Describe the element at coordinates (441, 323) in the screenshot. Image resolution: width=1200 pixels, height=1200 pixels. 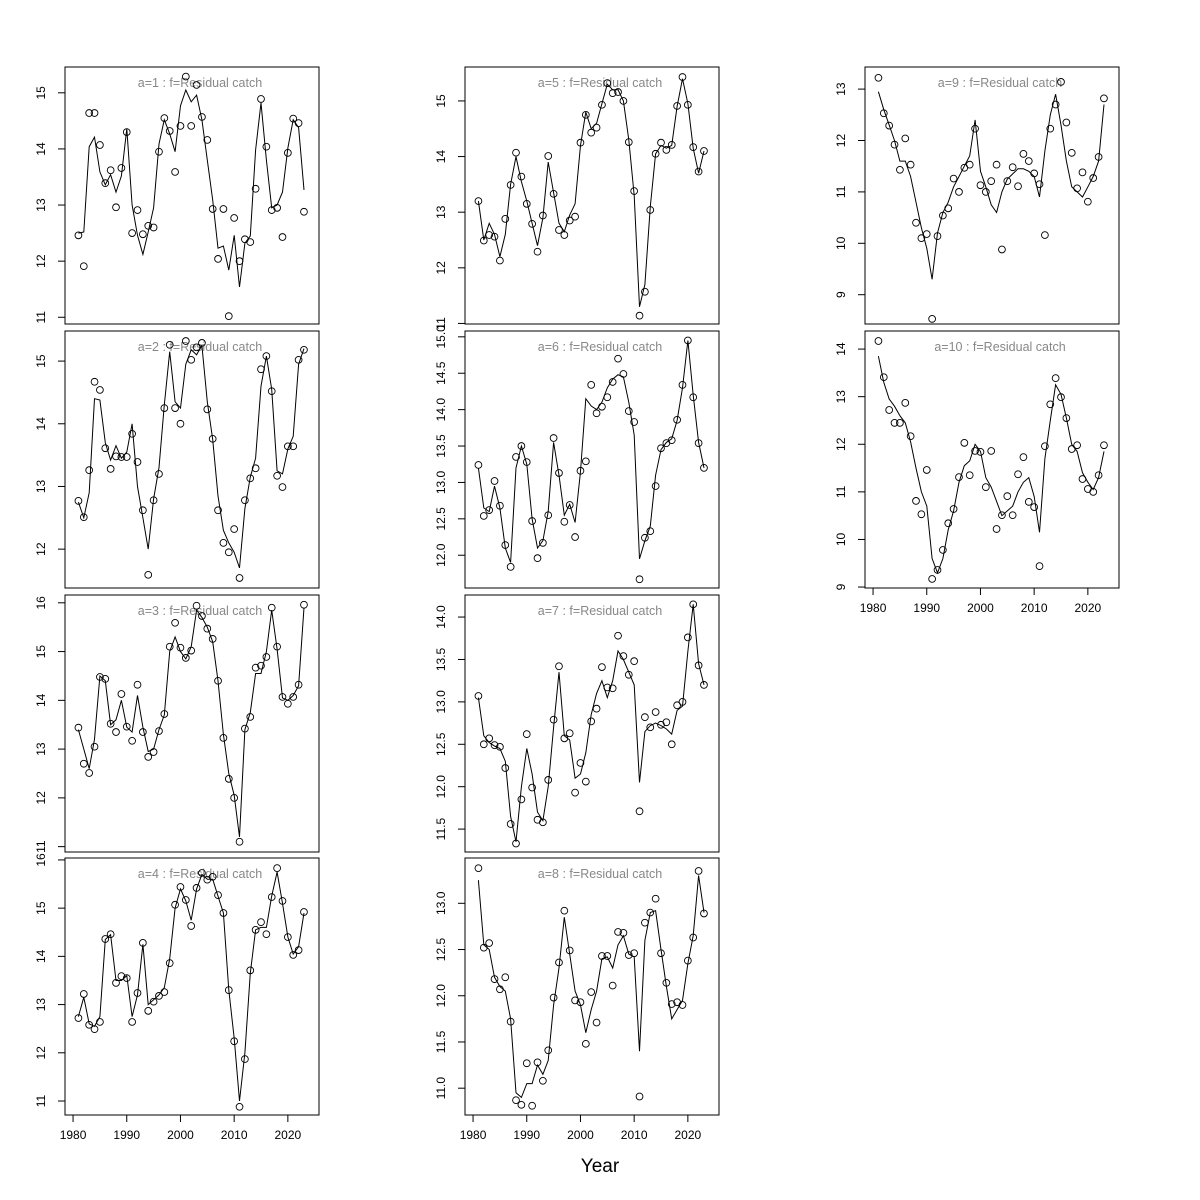
I see `y-tick-label: 11` at that location.